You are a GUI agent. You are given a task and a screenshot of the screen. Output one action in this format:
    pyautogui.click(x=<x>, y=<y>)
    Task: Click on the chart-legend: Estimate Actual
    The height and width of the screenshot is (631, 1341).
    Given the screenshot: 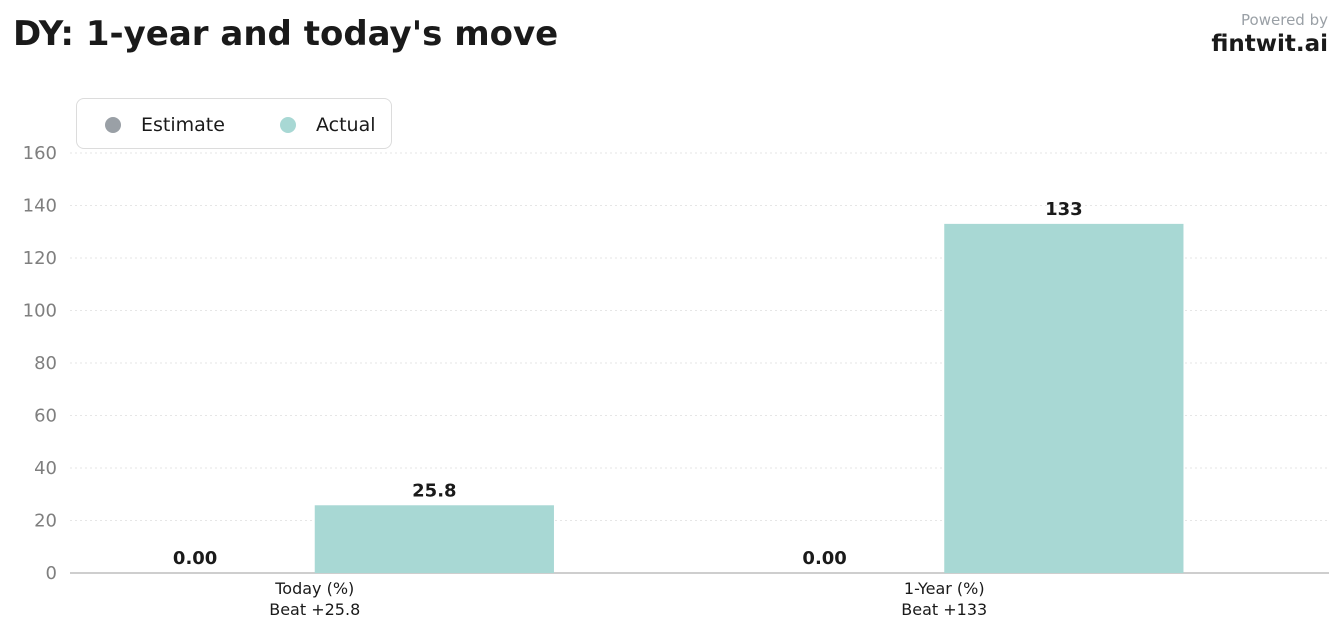 What is the action you would take?
    pyautogui.click(x=234, y=123)
    